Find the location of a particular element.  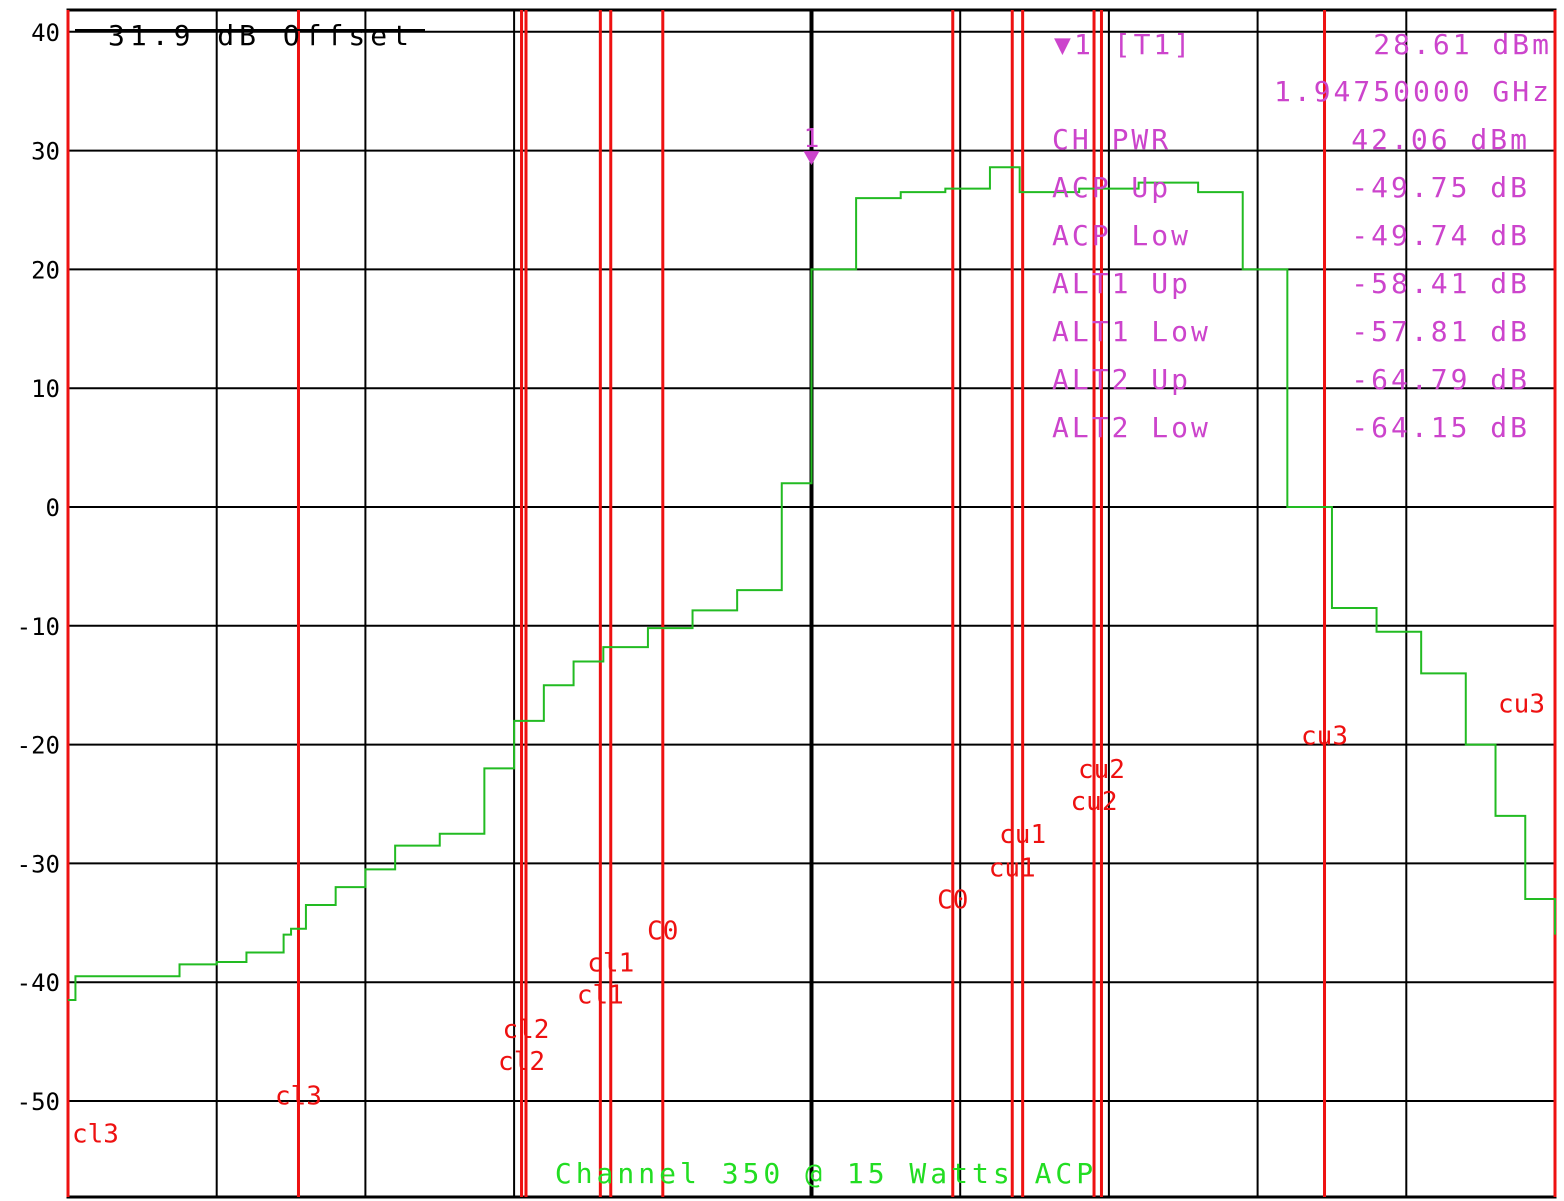

marker-triangle-icon is located at coordinates (811, 158).